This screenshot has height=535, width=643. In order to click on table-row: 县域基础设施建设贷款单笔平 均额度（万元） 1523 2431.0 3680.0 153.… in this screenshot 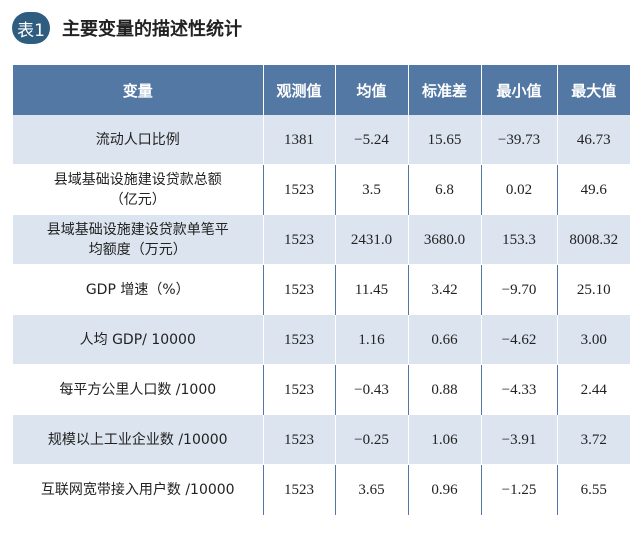, I will do `click(321, 239)`.